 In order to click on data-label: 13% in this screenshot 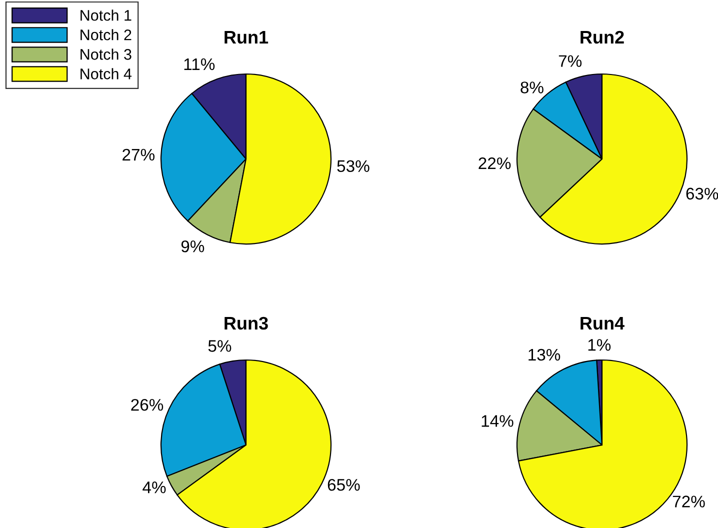, I will do `click(544, 354)`.